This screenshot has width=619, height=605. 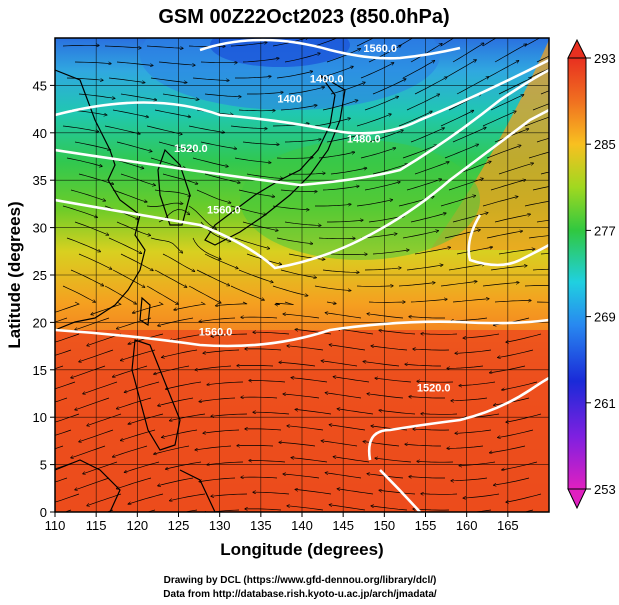 I want to click on x-tick-label: 160, so click(x=467, y=525).